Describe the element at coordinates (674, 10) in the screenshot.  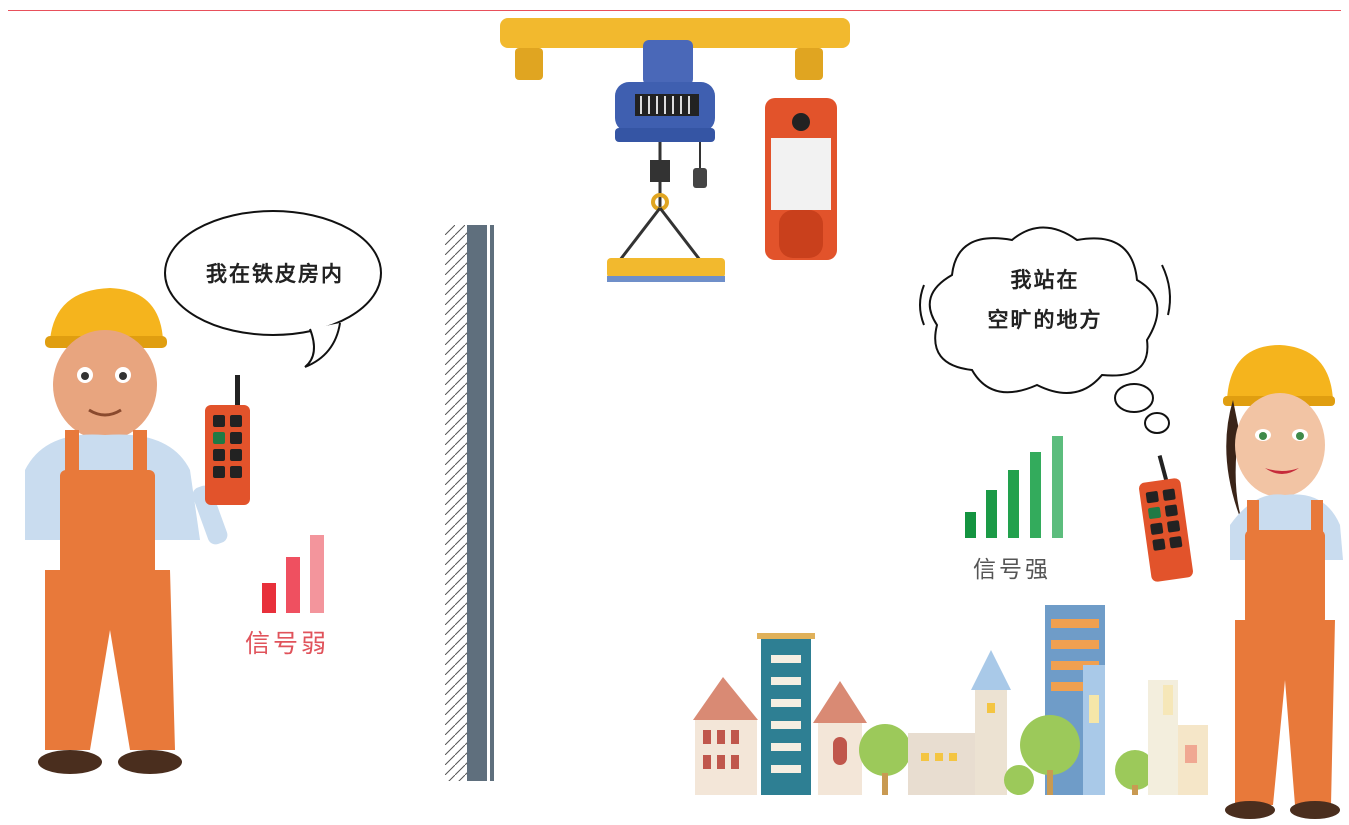
I see `top-divider-line` at that location.